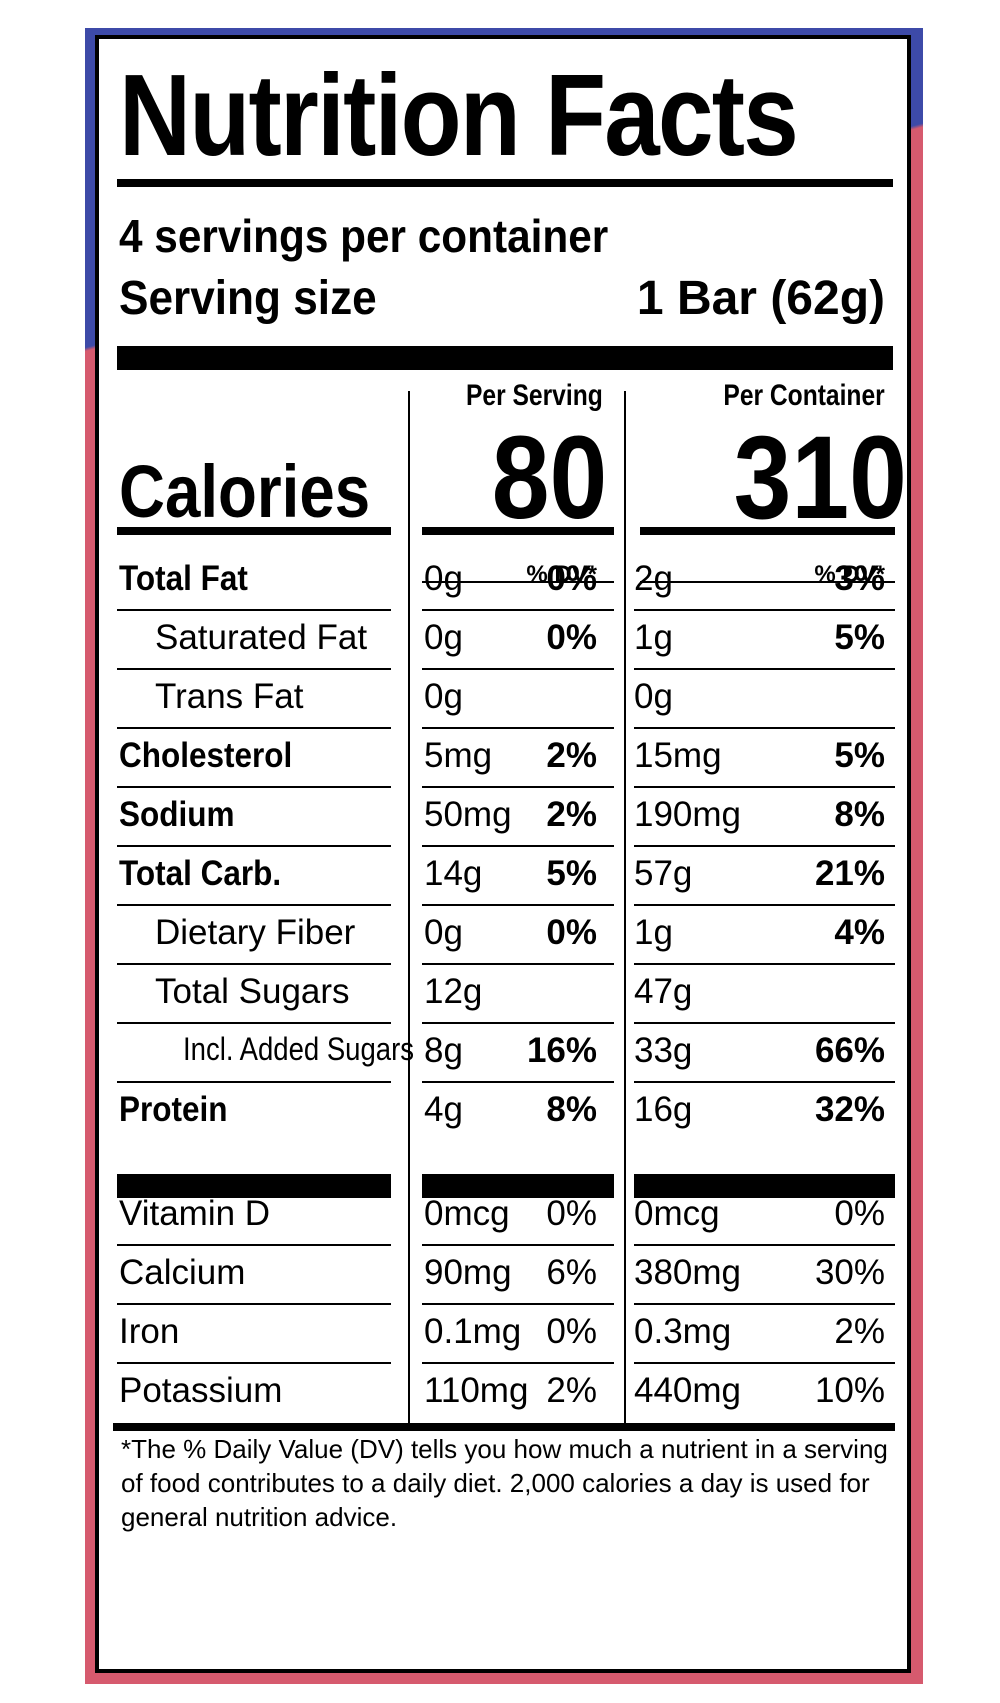 The width and height of the screenshot is (1000, 1703). I want to click on vitamin-rule-serving, so click(518, 1186).